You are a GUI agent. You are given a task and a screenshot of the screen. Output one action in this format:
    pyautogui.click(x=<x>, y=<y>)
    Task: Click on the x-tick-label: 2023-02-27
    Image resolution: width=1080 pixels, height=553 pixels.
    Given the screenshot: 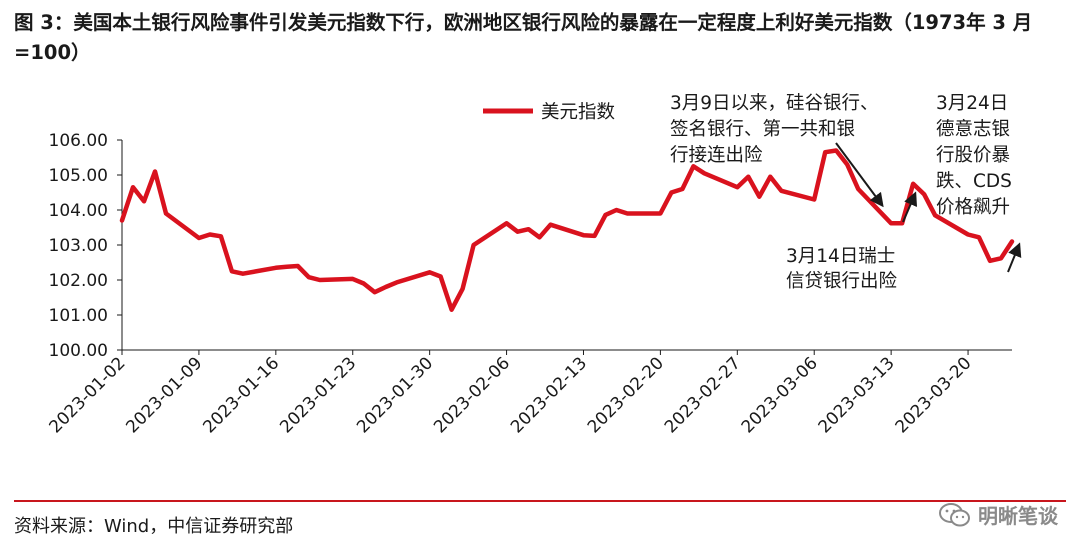 What is the action you would take?
    pyautogui.click(x=703, y=395)
    